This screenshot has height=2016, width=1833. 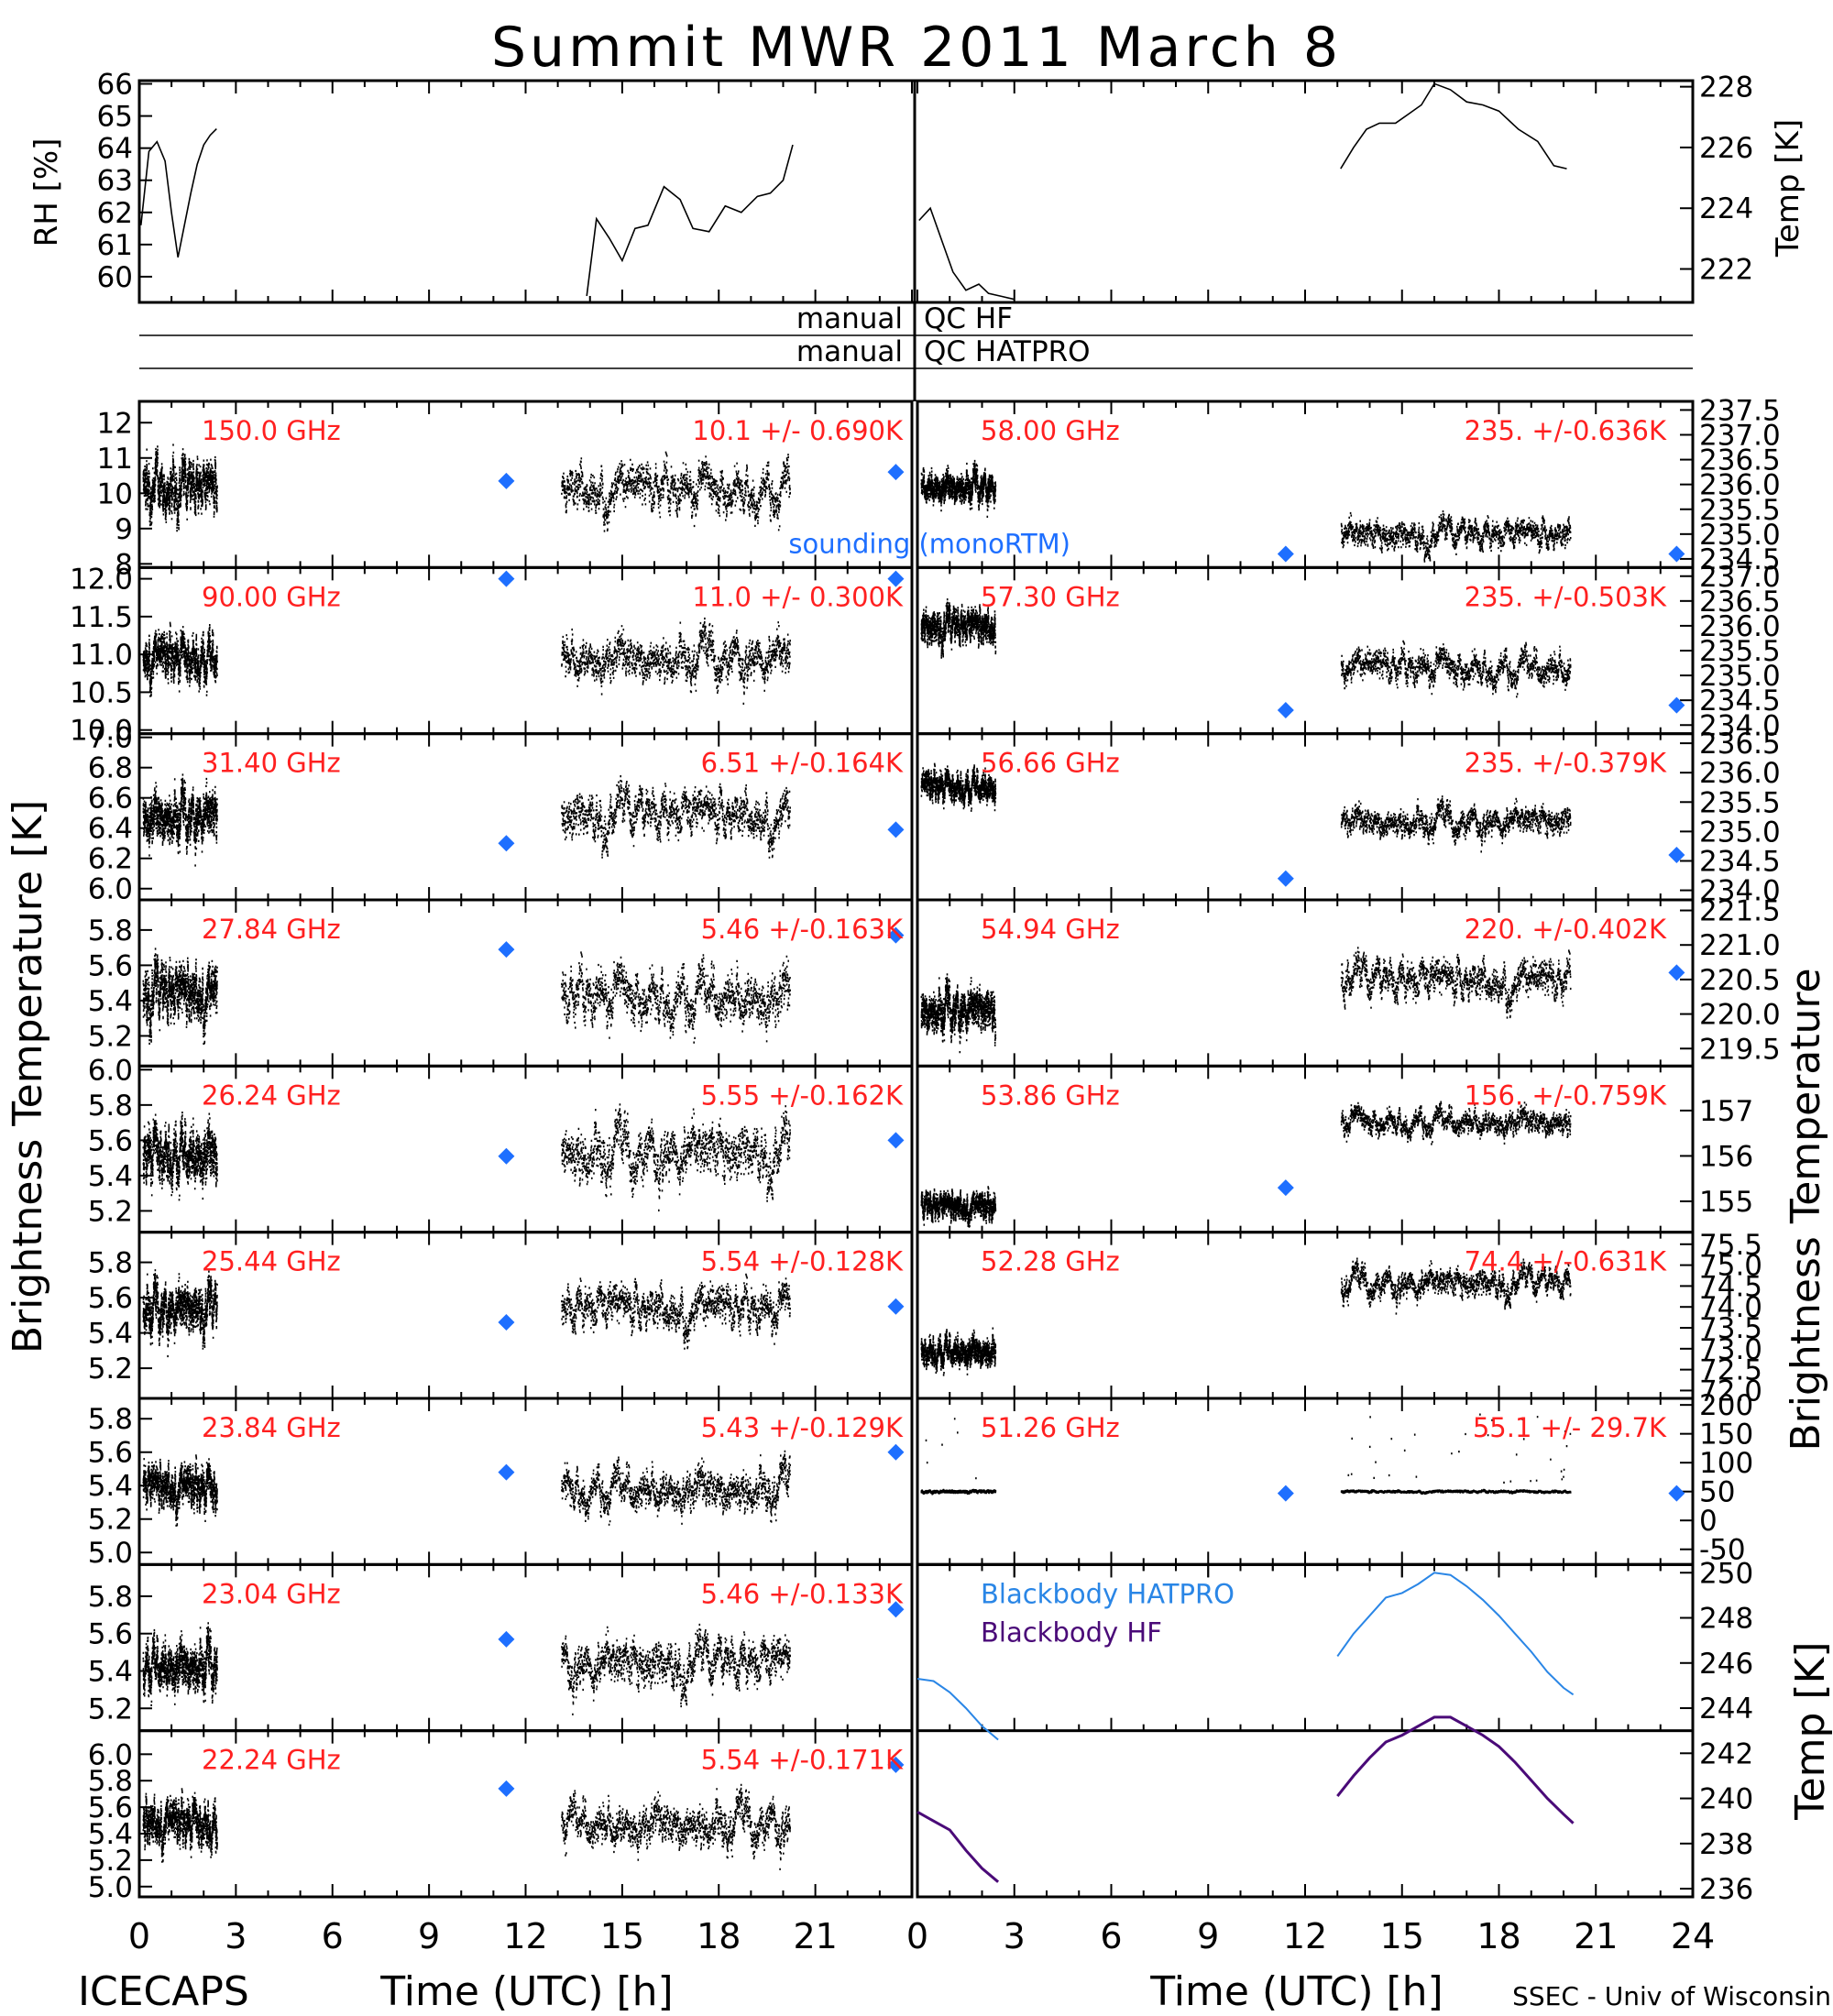 What do you see at coordinates (115, 181) in the screenshot?
I see `y-tick-label: 63` at bounding box center [115, 181].